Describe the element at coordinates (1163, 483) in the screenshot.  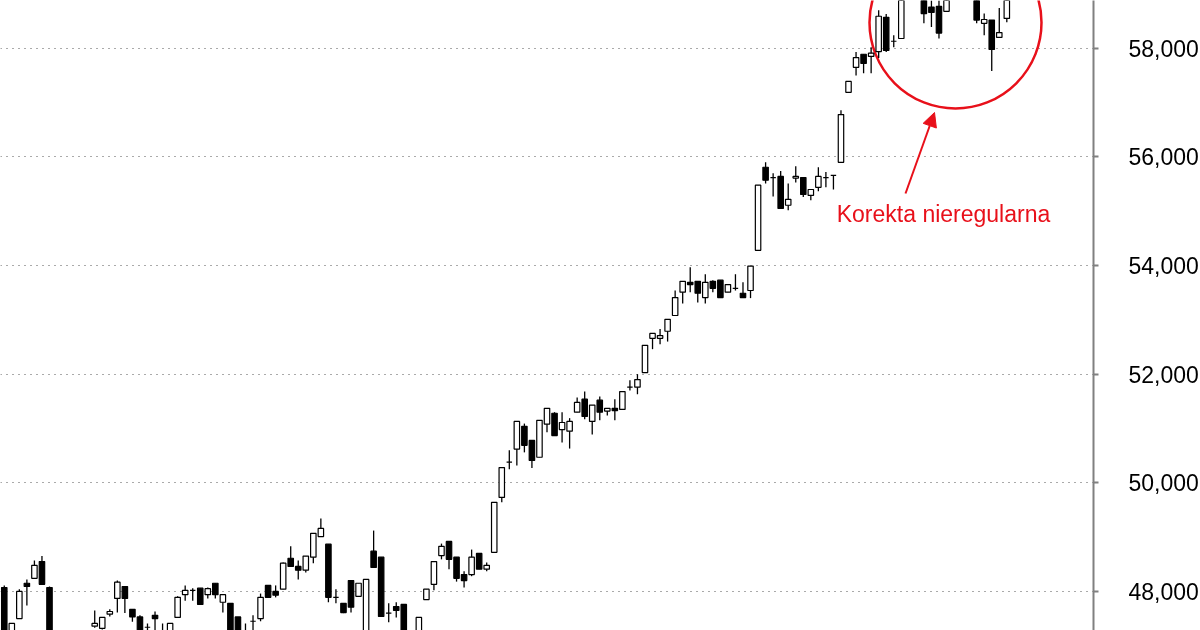
I see `y-tick-label: 50,000` at that location.